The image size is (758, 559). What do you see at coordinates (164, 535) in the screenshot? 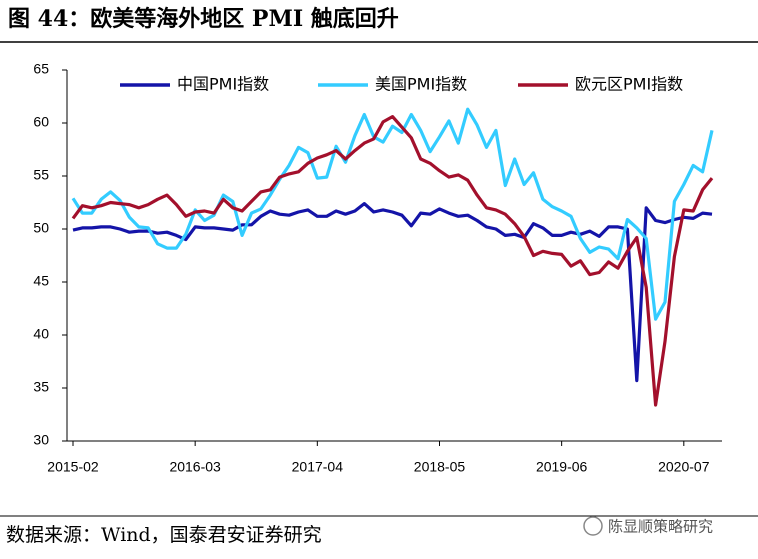
I see `source-note: 数据来源：Wind，国泰君安证券研究` at bounding box center [164, 535].